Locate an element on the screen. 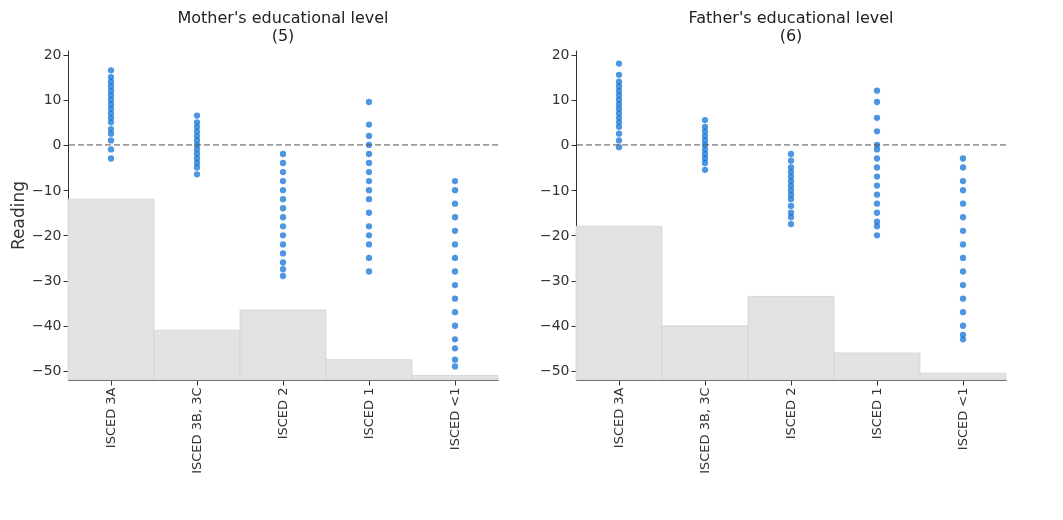 The image size is (1063, 520). y-axis-title: Reading is located at coordinates (17, 215).